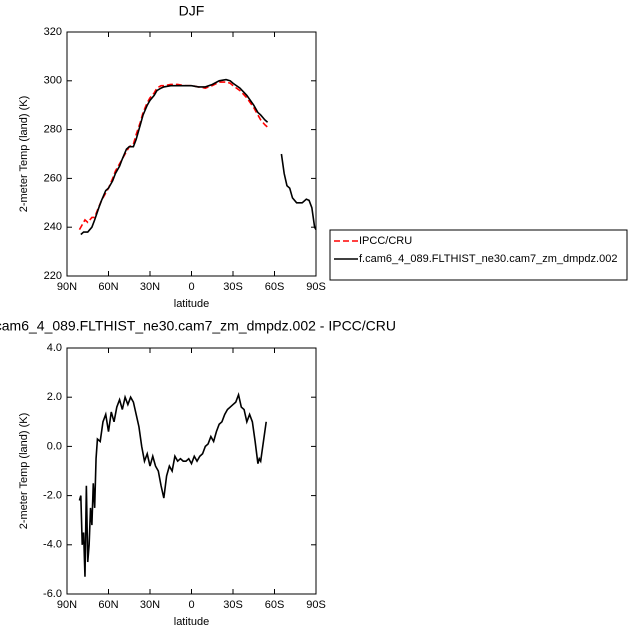 Image resolution: width=631 pixels, height=638 pixels. Describe the element at coordinates (53, 81) in the screenshot. I see `y-tick-label: 300` at that location.